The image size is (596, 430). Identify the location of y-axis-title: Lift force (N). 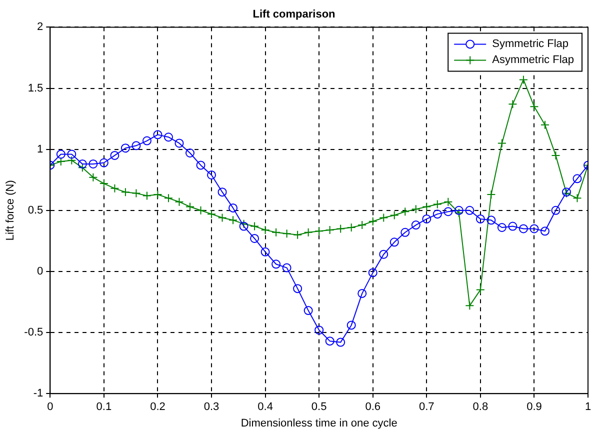
(10, 210).